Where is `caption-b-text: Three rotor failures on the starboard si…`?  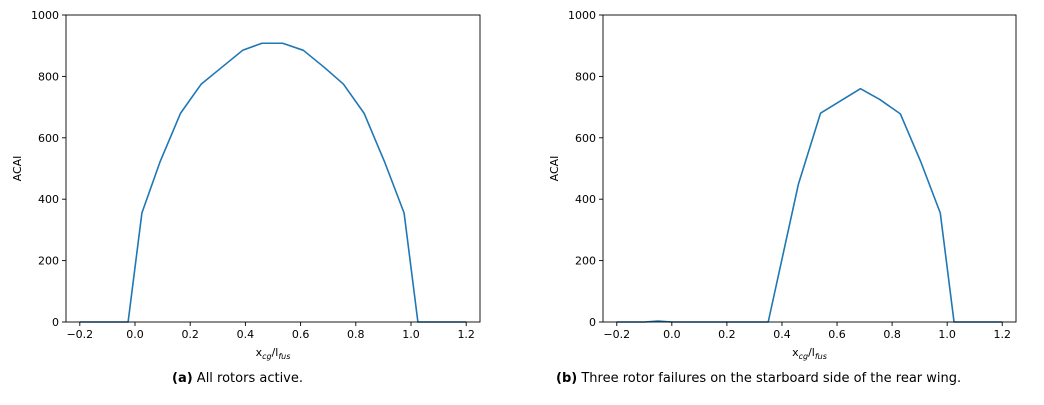 caption-b-text: Three rotor failures on the starboard si… is located at coordinates (771, 378).